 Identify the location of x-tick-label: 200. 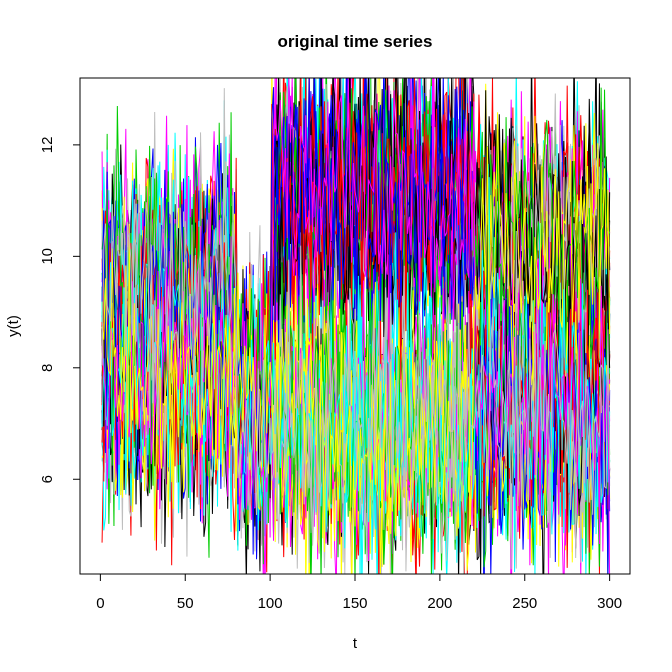
(439, 603).